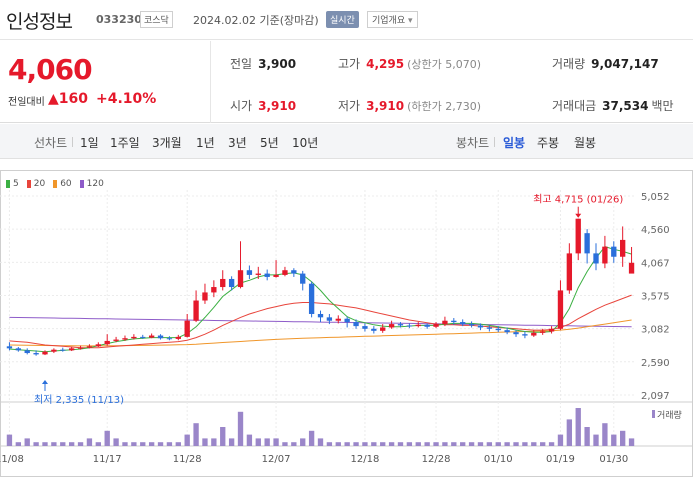 The image size is (693, 477). Describe the element at coordinates (498, 459) in the screenshot. I see `date-tick-label: 01/10` at that location.